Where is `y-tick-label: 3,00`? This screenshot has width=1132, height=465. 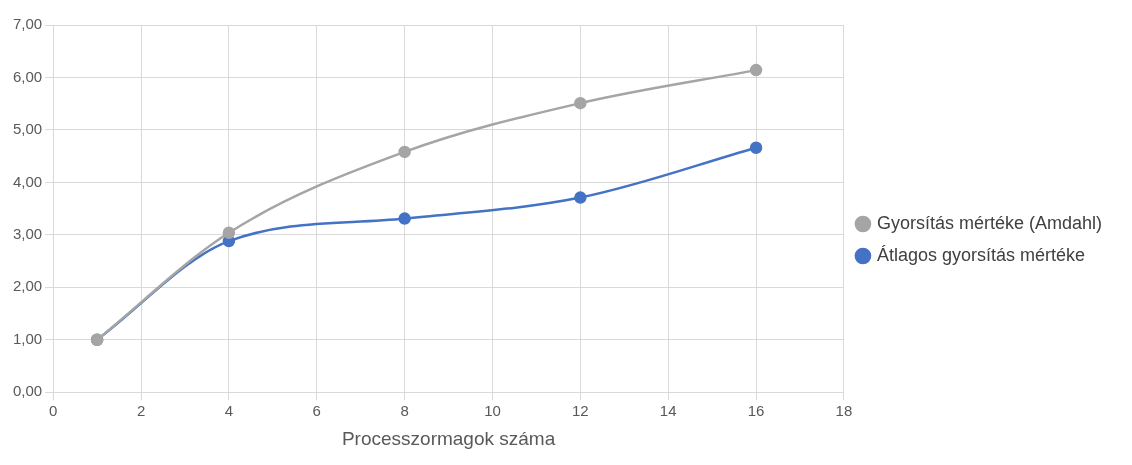 y-tick-label: 3,00 is located at coordinates (27, 233).